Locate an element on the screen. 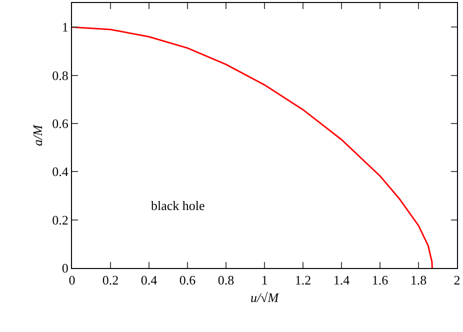  x-axis-title: u/√M is located at coordinates (265, 298).